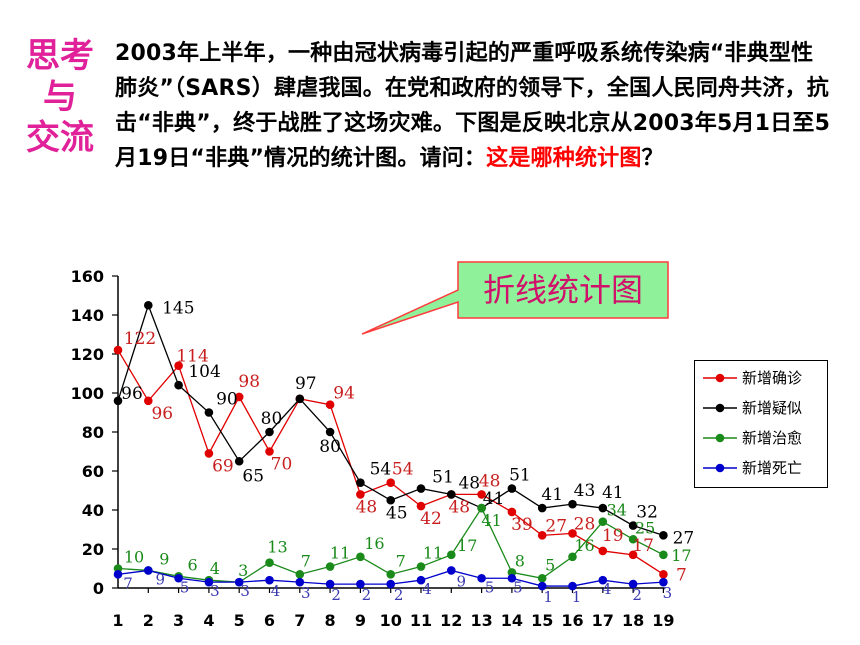 Image resolution: width=860 pixels, height=645 pixels. Describe the element at coordinates (542, 620) in the screenshot. I see `x-tick-label: 15` at that location.